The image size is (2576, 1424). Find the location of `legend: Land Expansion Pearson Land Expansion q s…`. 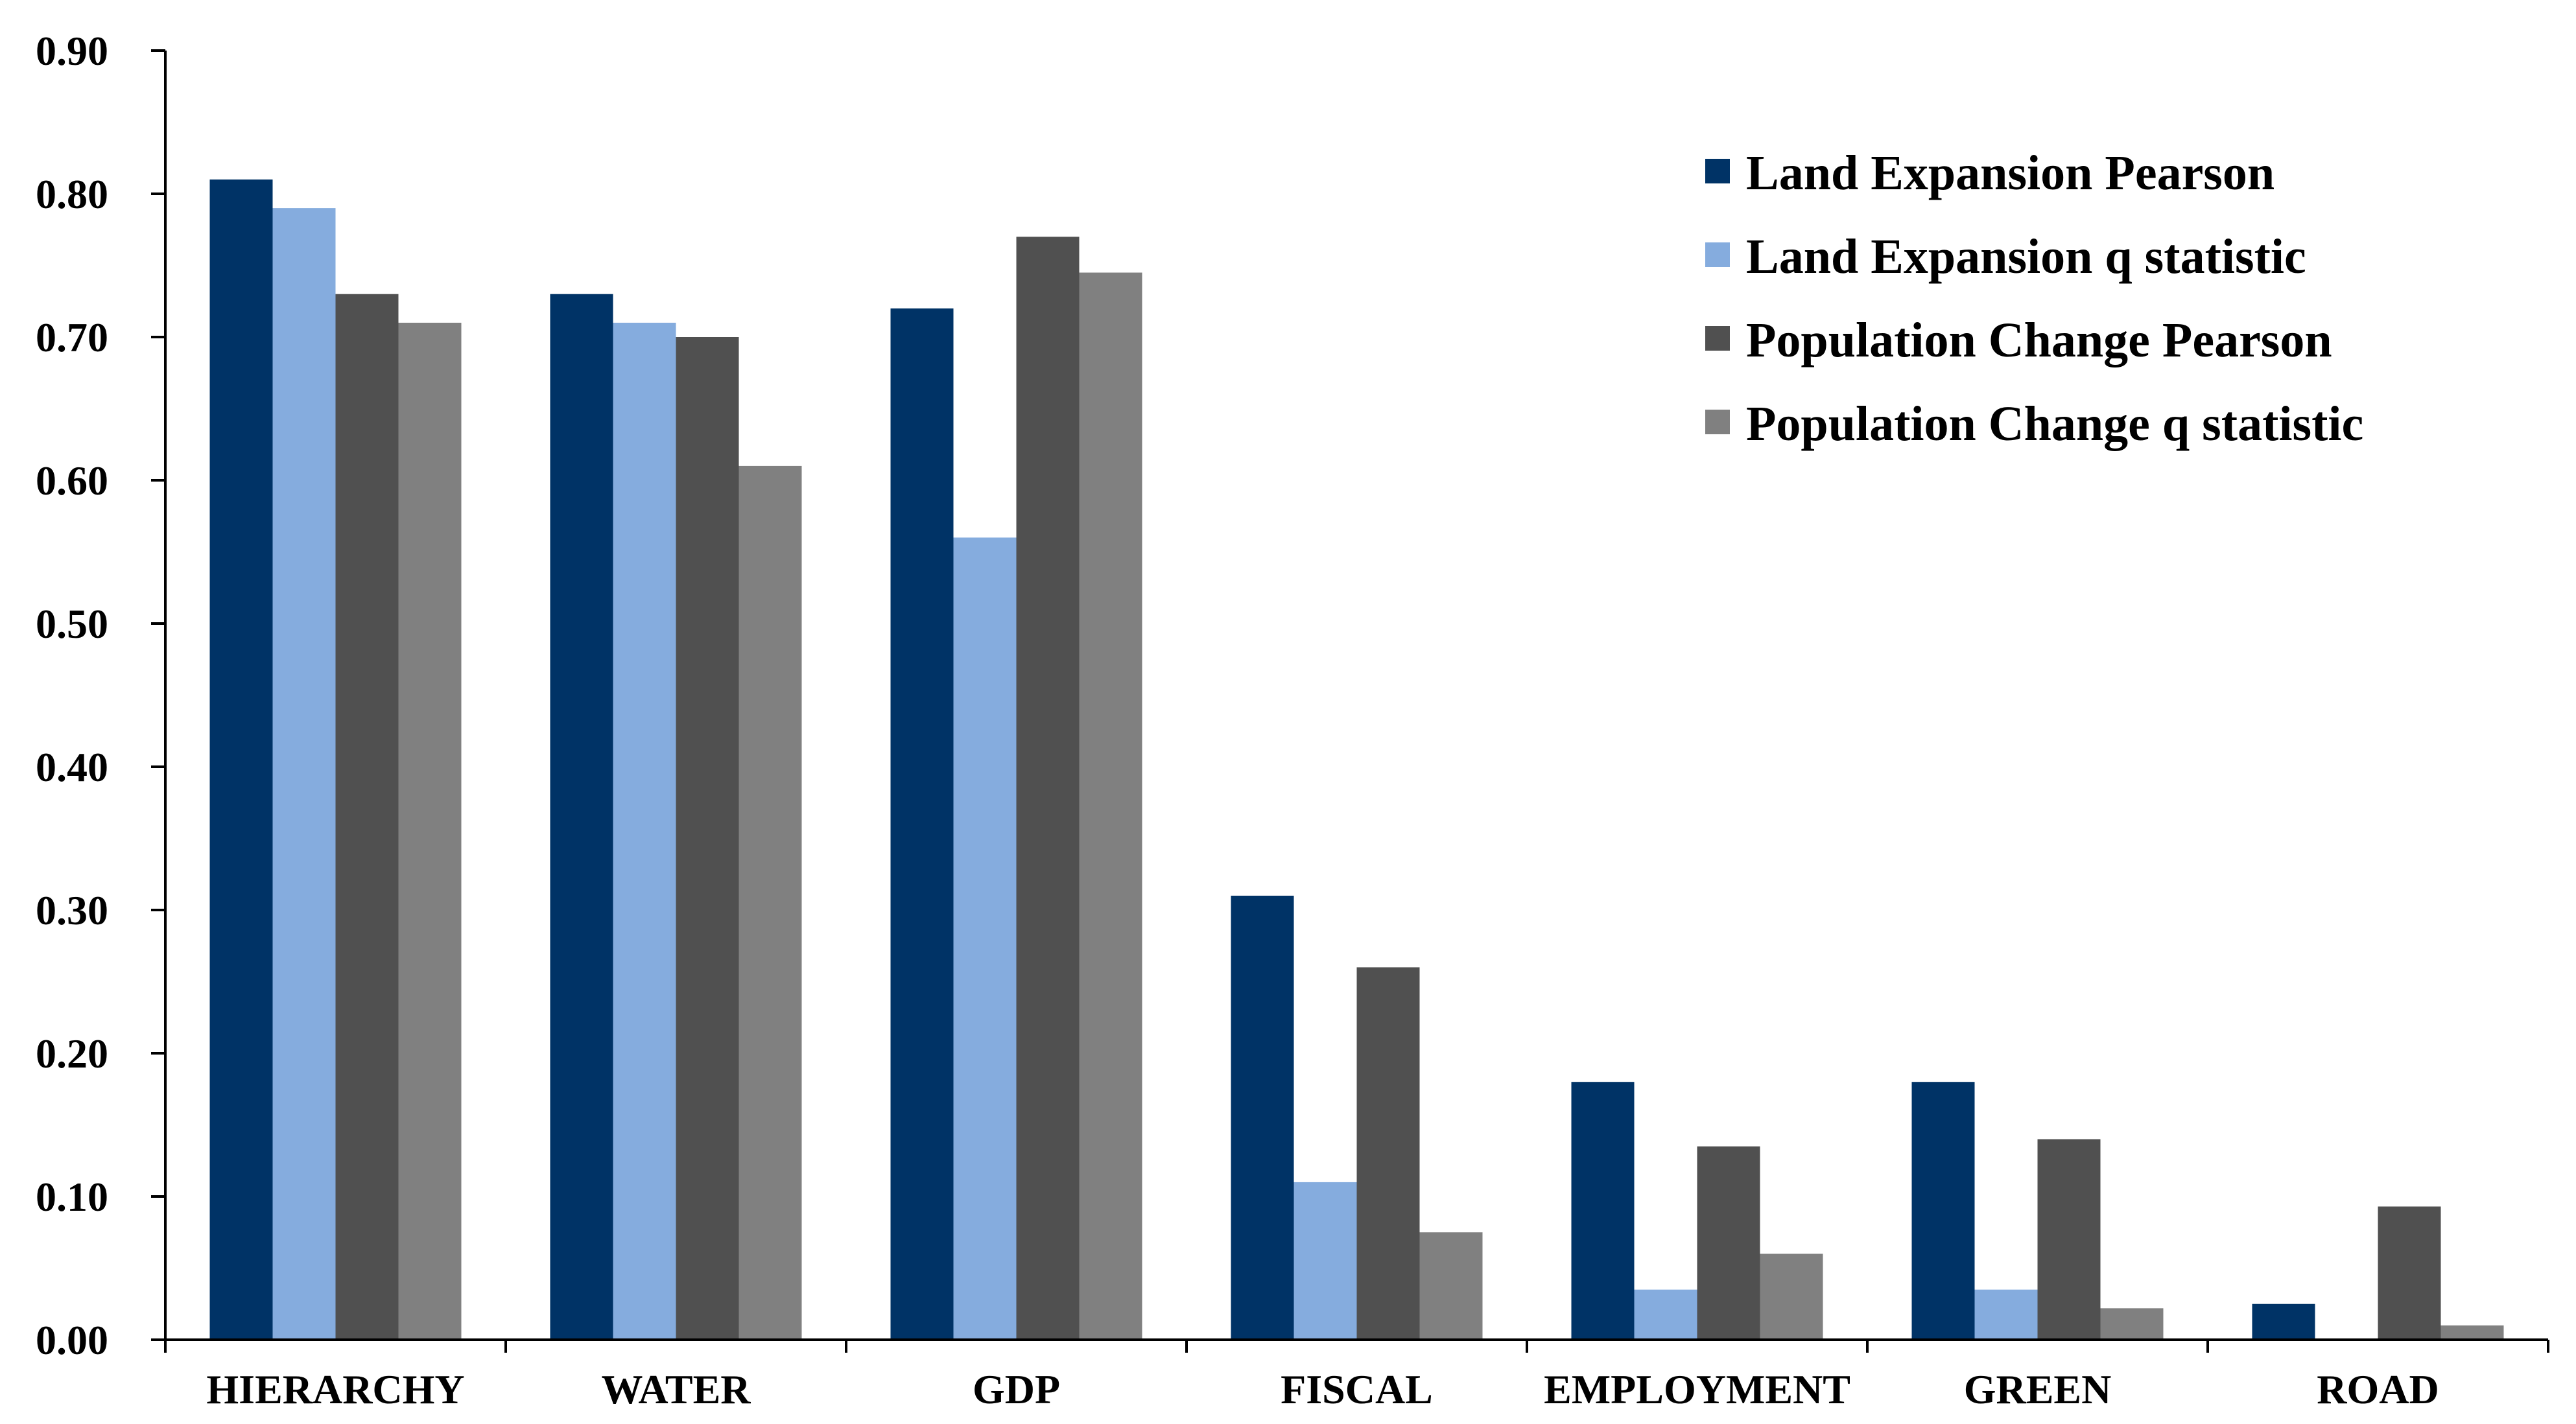

legend: Land Expansion Pearson Land Expansion q s… is located at coordinates (2034, 298).